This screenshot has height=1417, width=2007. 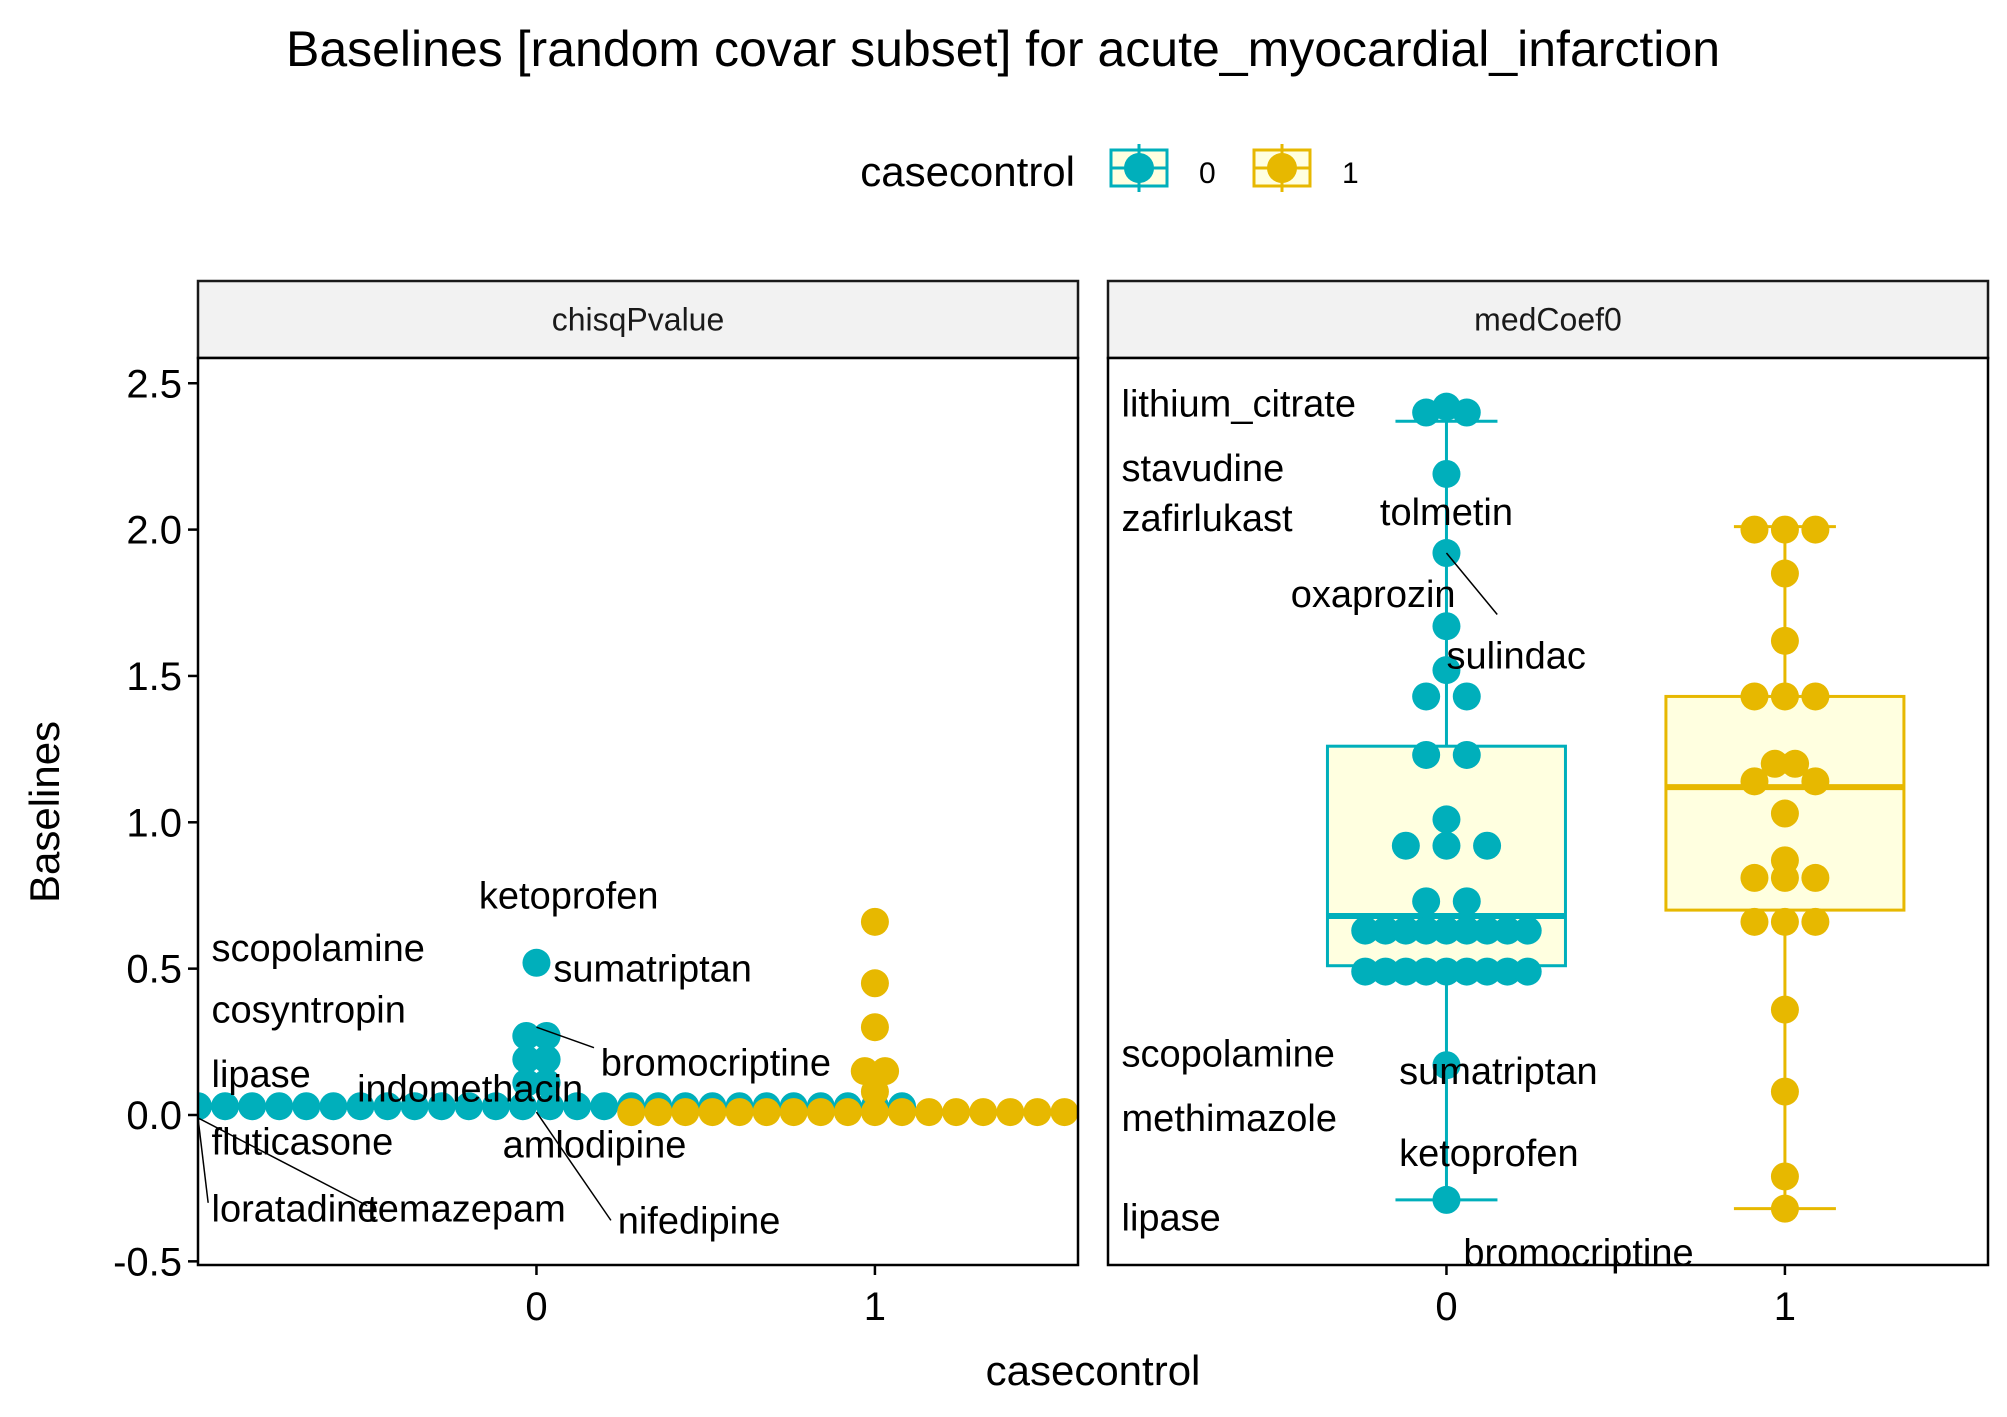 What do you see at coordinates (1489, 1154) in the screenshot?
I see `point-label-ketoprofen: ketoprofen` at bounding box center [1489, 1154].